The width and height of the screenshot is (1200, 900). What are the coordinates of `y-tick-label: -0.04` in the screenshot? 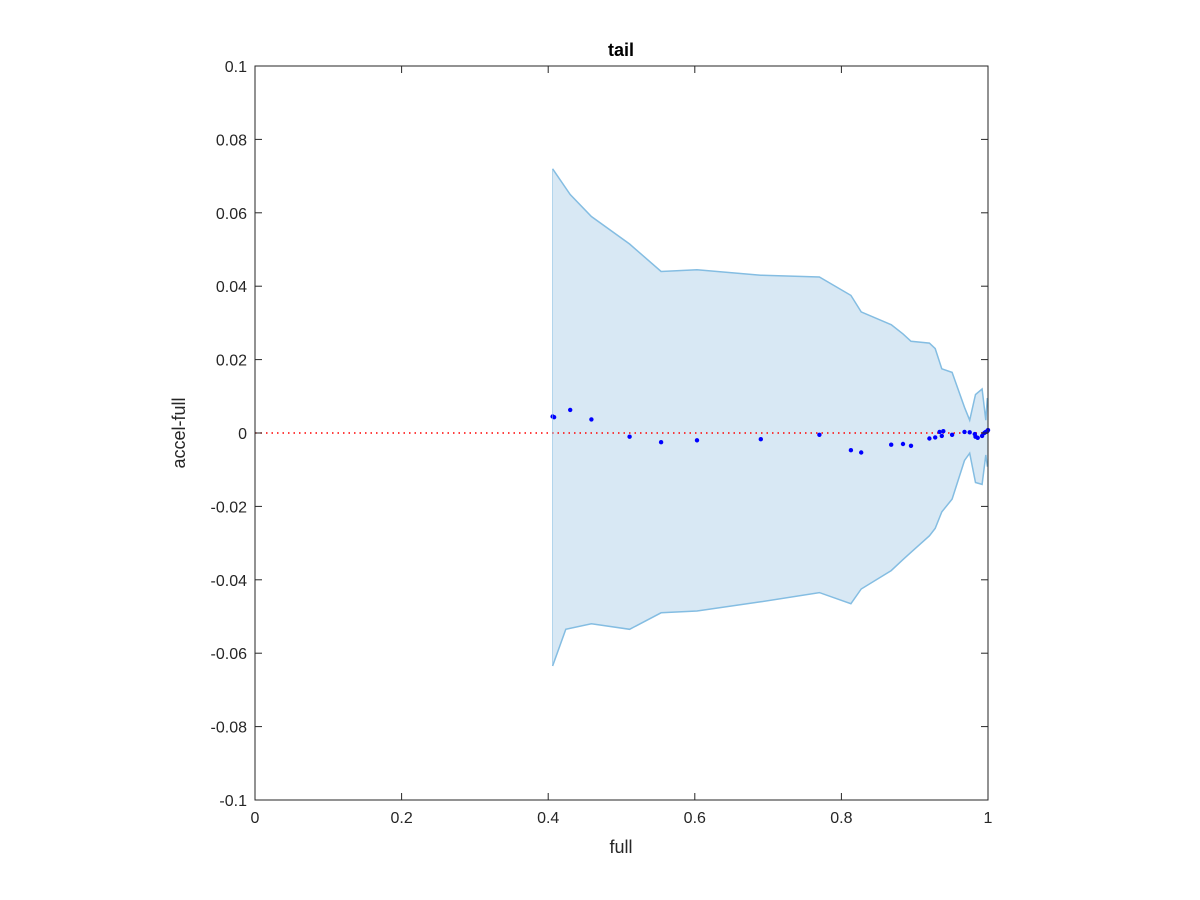 It's located at (229, 581).